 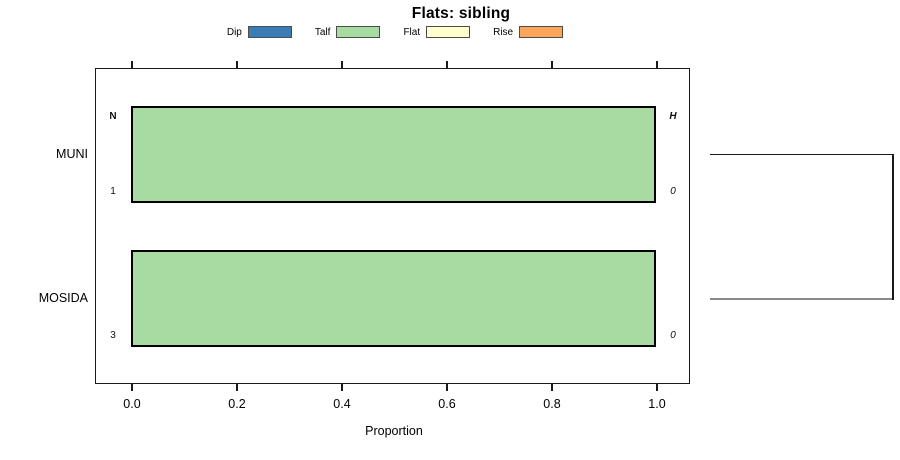 I want to click on annotation-header-h: H, so click(x=673, y=116).